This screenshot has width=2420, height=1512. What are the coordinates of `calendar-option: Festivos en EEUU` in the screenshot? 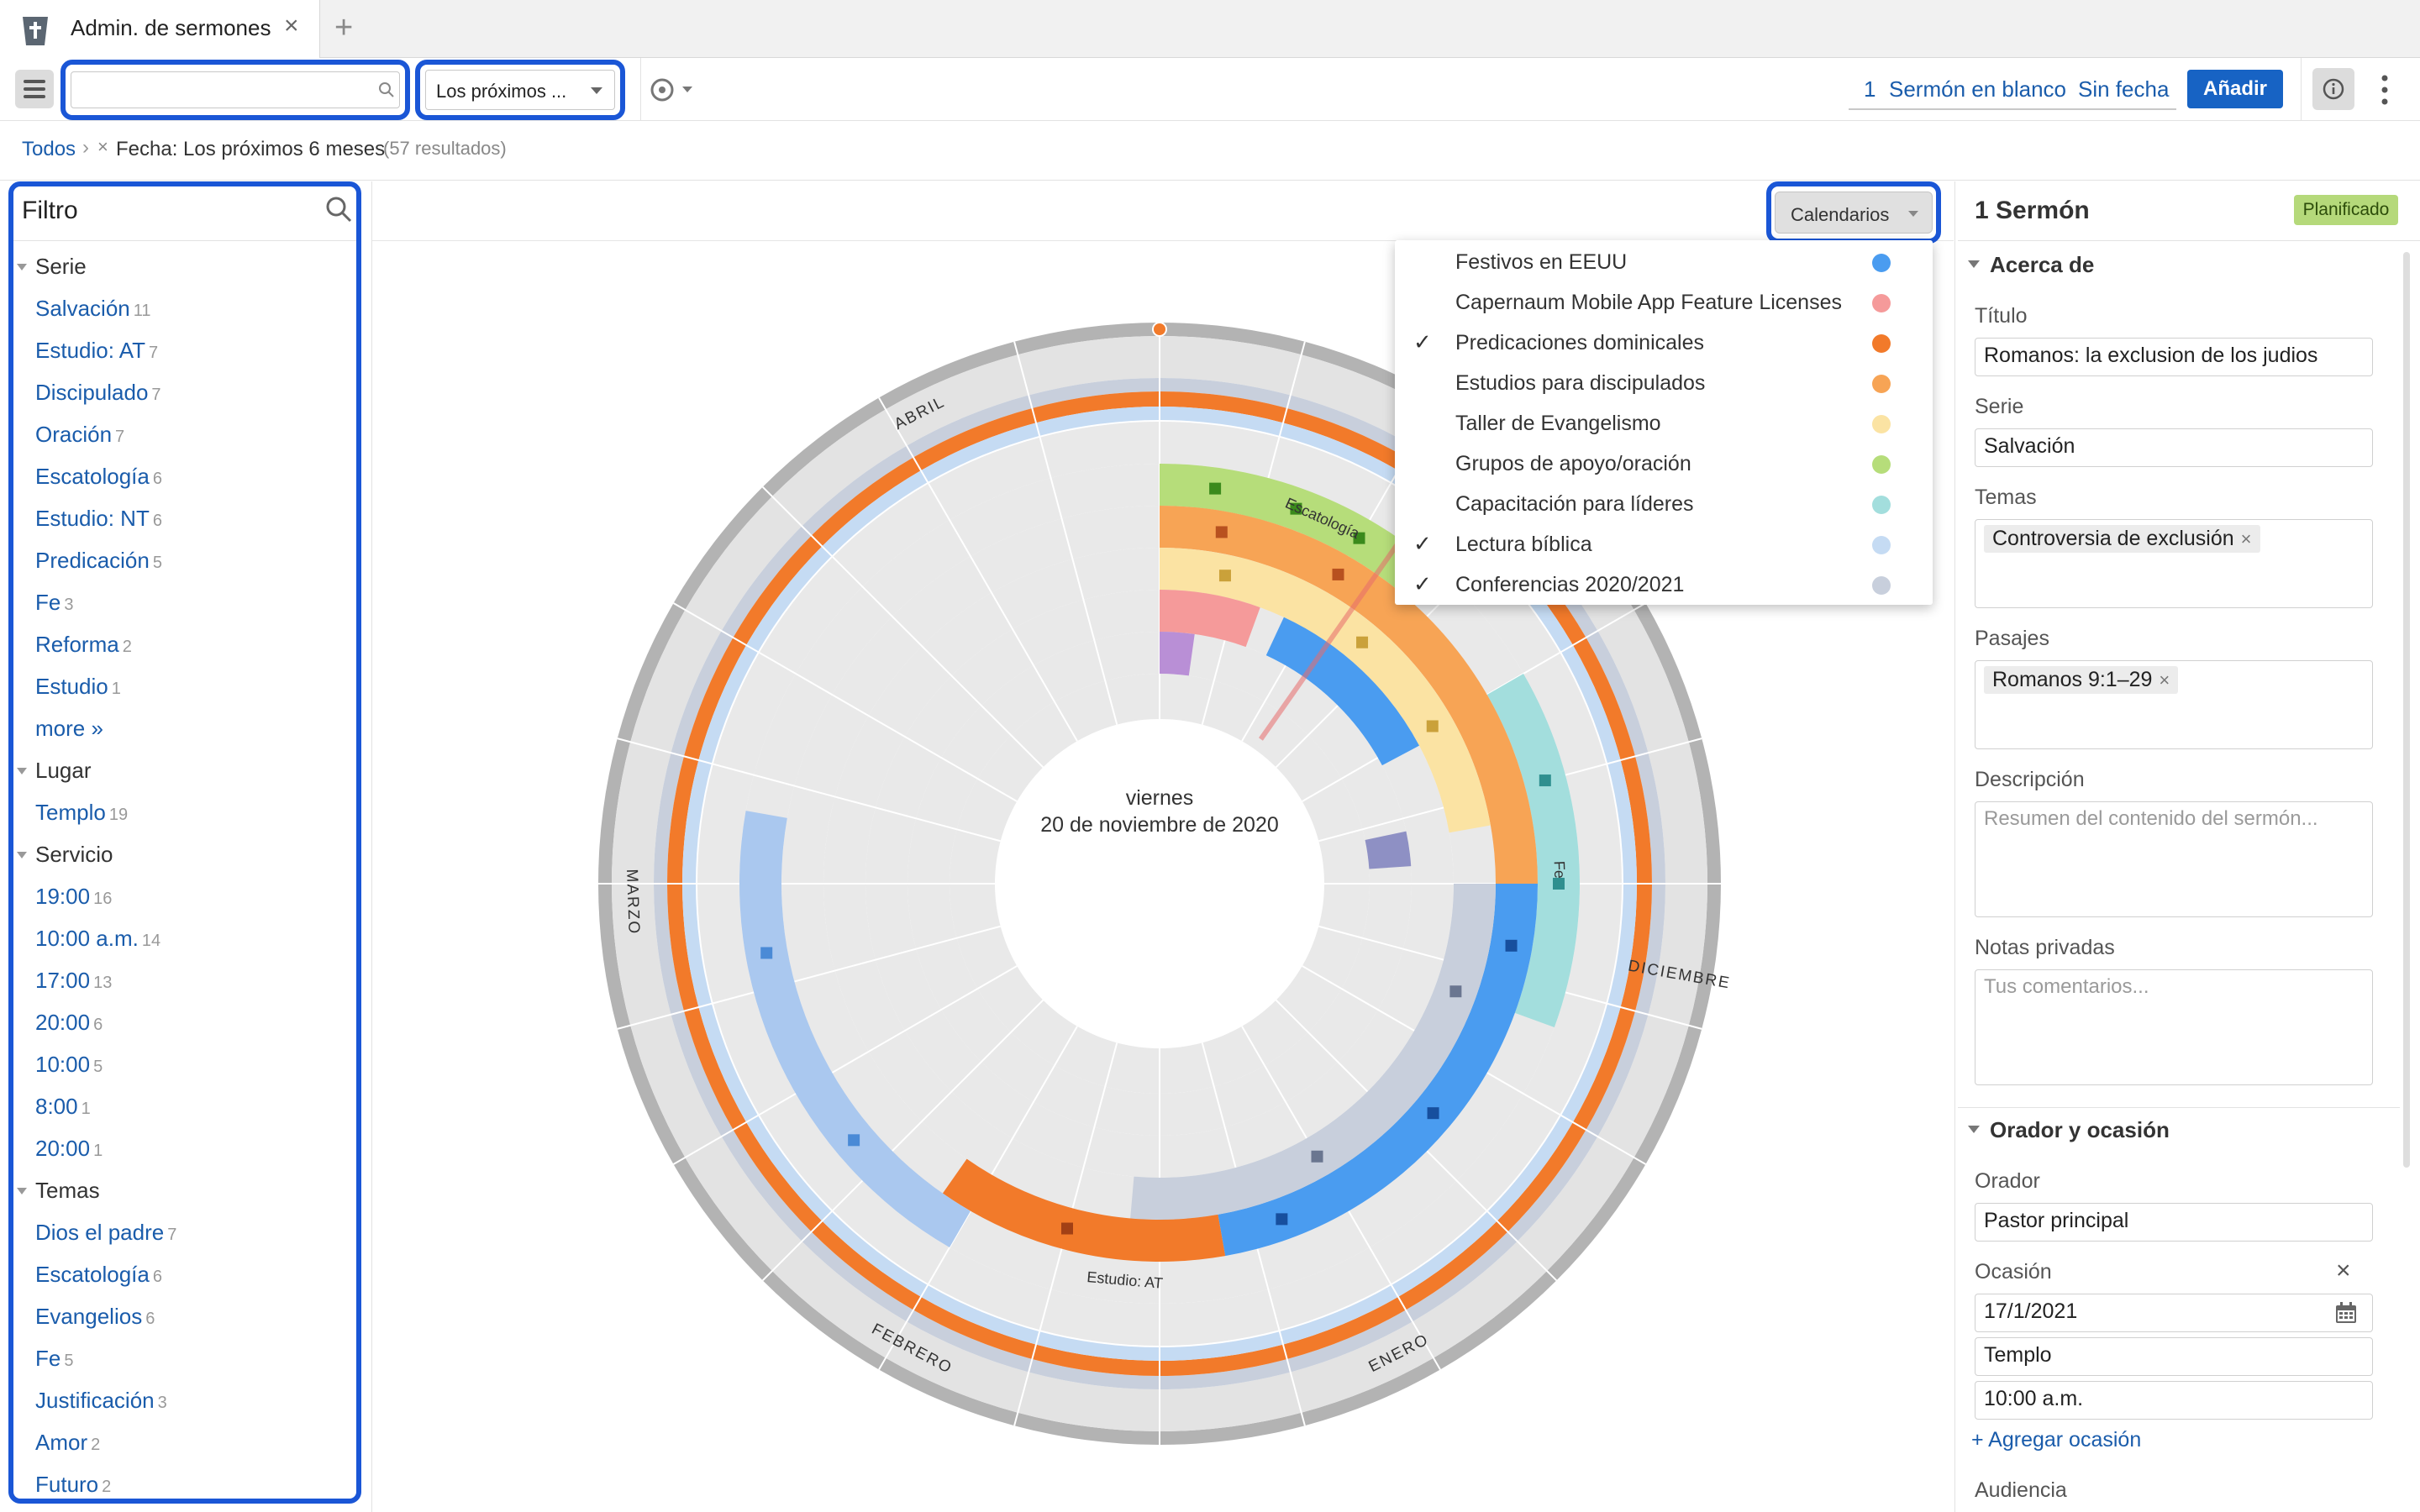 It's located at (1664, 262).